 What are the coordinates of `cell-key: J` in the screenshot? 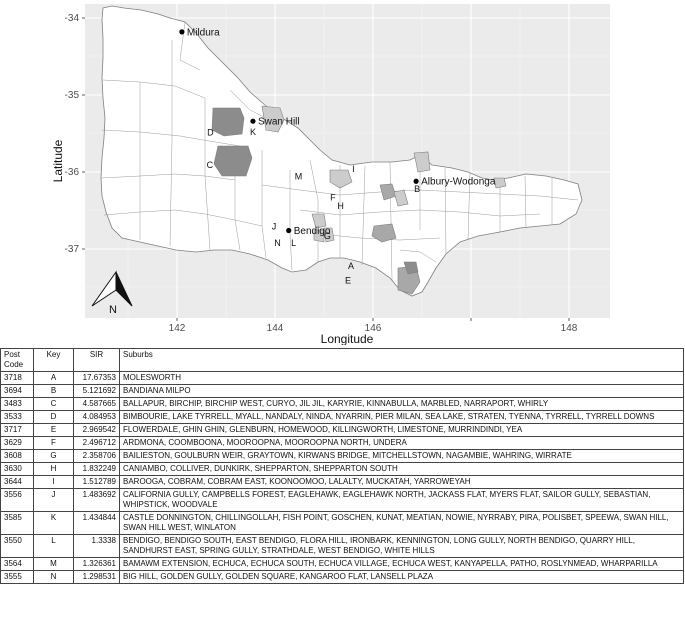 It's located at (53, 500).